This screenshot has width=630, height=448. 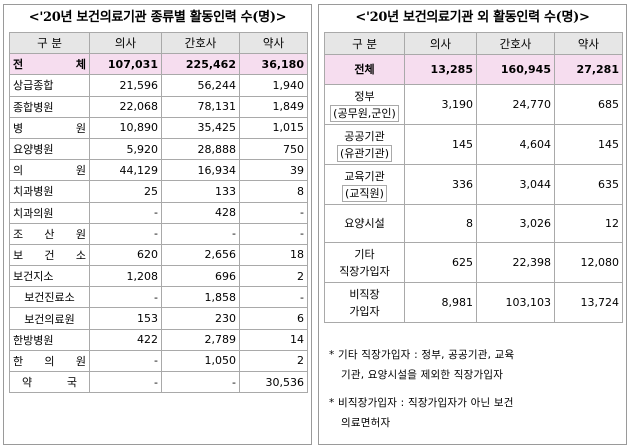 What do you see at coordinates (588, 69) in the screenshot?
I see `cell-pharmacist: 27,281` at bounding box center [588, 69].